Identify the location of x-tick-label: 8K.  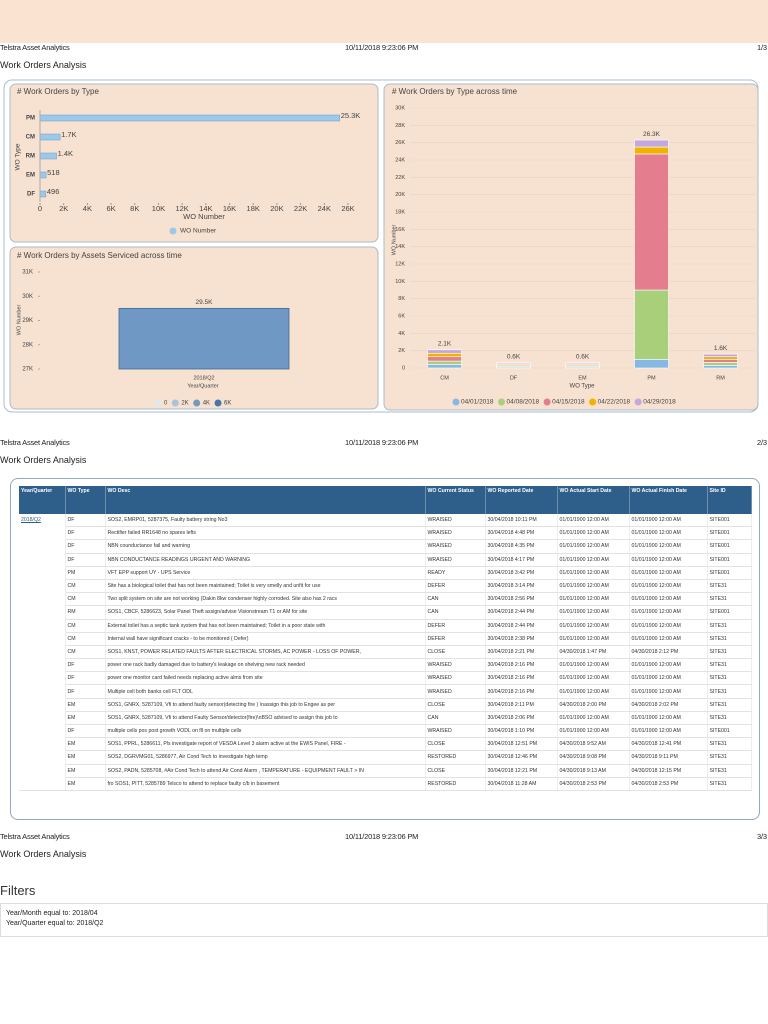
(134, 208).